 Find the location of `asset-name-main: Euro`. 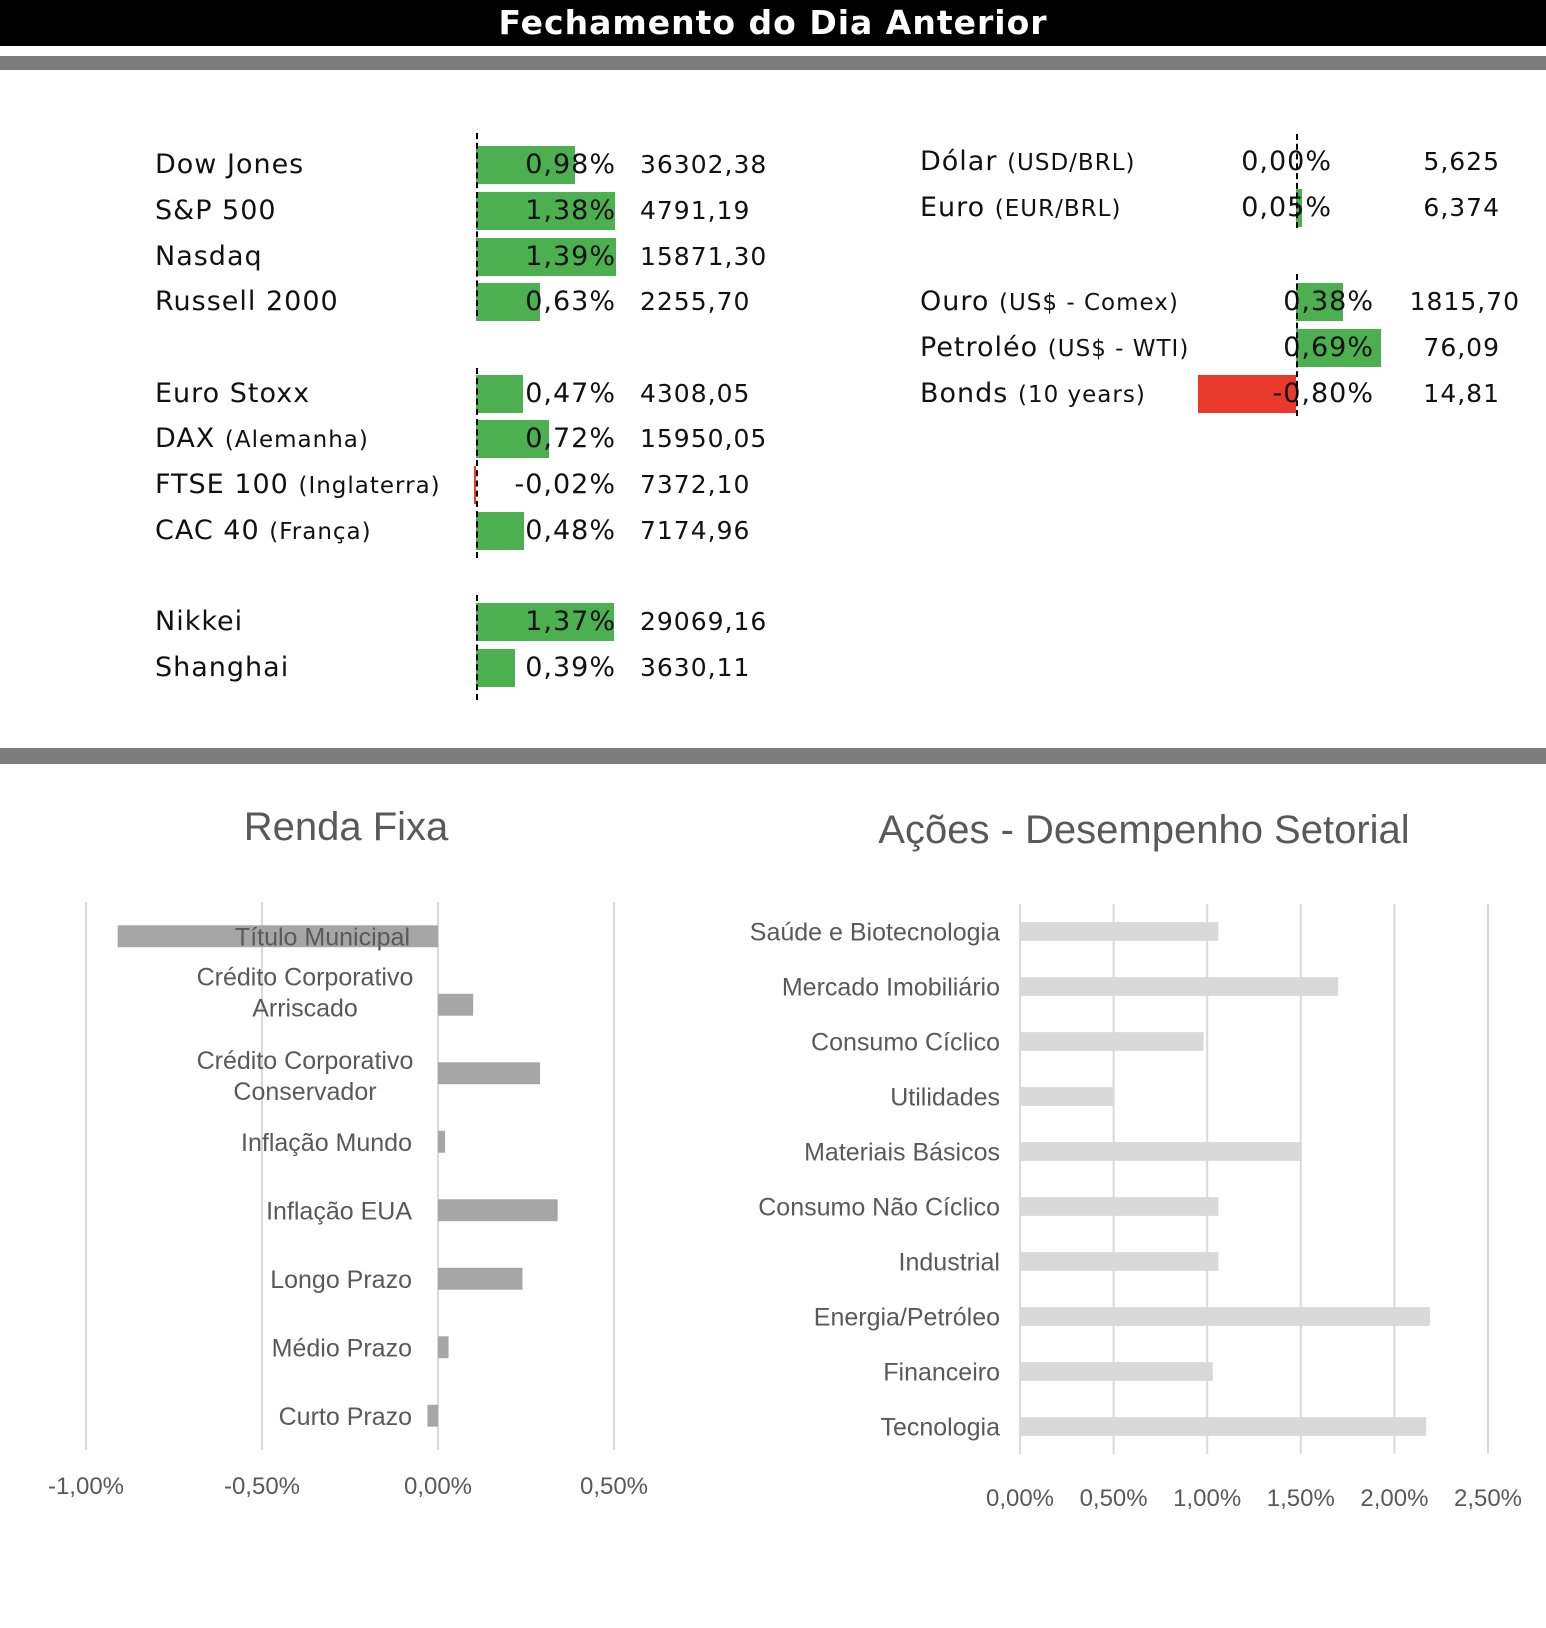

asset-name-main: Euro is located at coordinates (953, 207).